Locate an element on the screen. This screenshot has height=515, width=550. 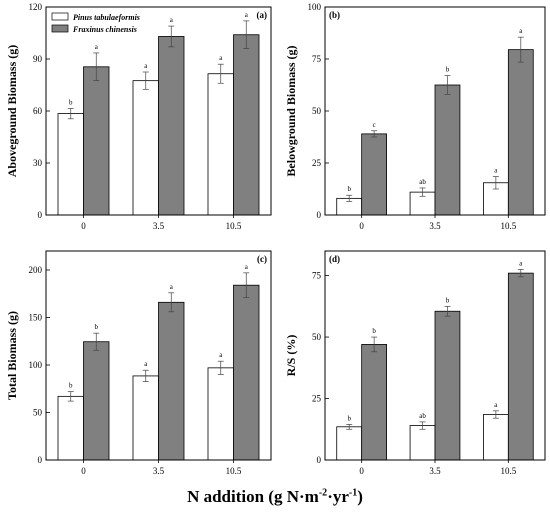
y-axis-label: Belowground Biomass (g) is located at coordinates (291, 110).